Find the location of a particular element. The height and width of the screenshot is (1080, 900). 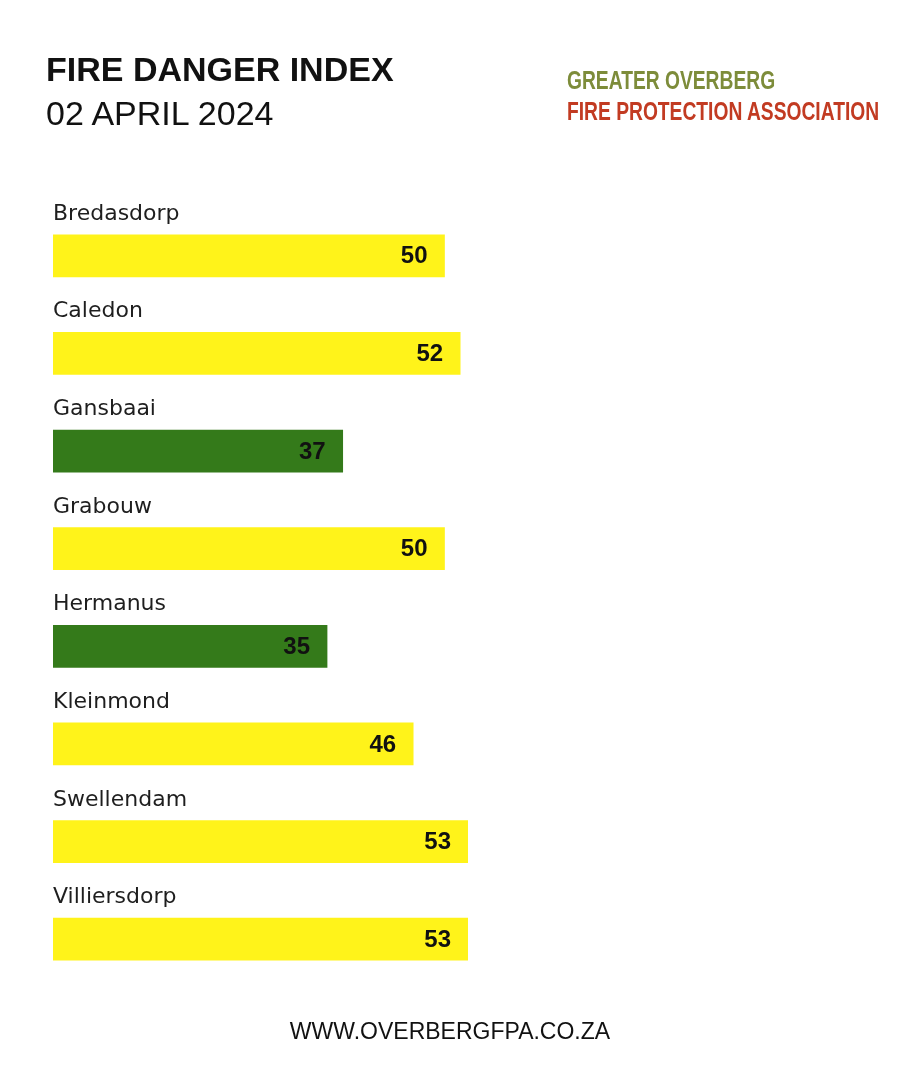

chart-title: FIRE DANGER INDEX is located at coordinates (220, 69).